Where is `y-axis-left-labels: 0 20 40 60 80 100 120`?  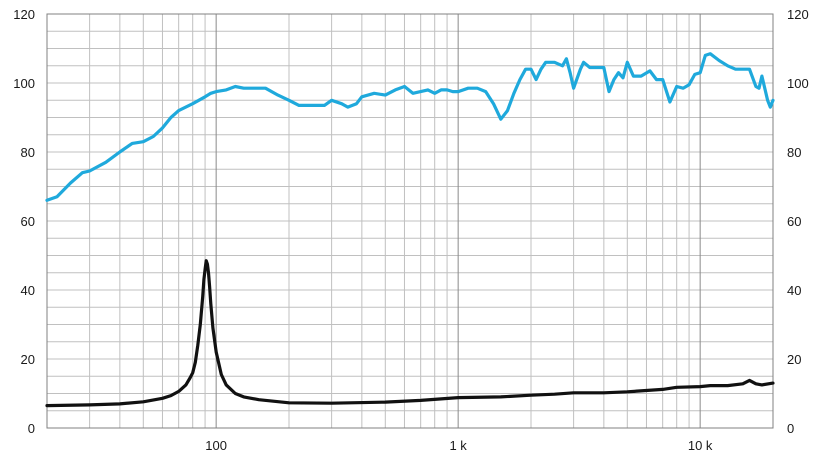
y-axis-left-labels: 0 20 40 60 80 100 120 is located at coordinates (24, 221).